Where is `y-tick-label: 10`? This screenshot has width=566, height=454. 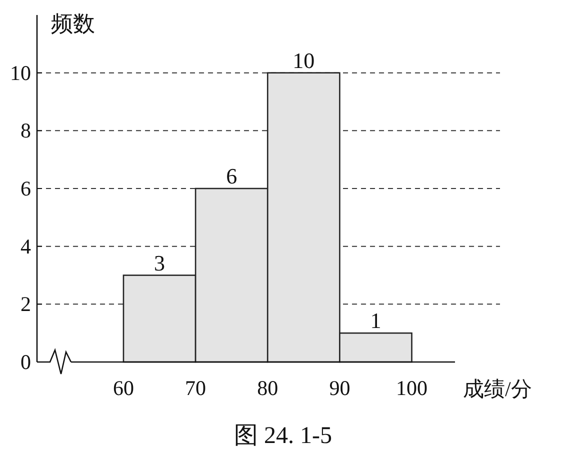 y-tick-label: 10 is located at coordinates (20, 72).